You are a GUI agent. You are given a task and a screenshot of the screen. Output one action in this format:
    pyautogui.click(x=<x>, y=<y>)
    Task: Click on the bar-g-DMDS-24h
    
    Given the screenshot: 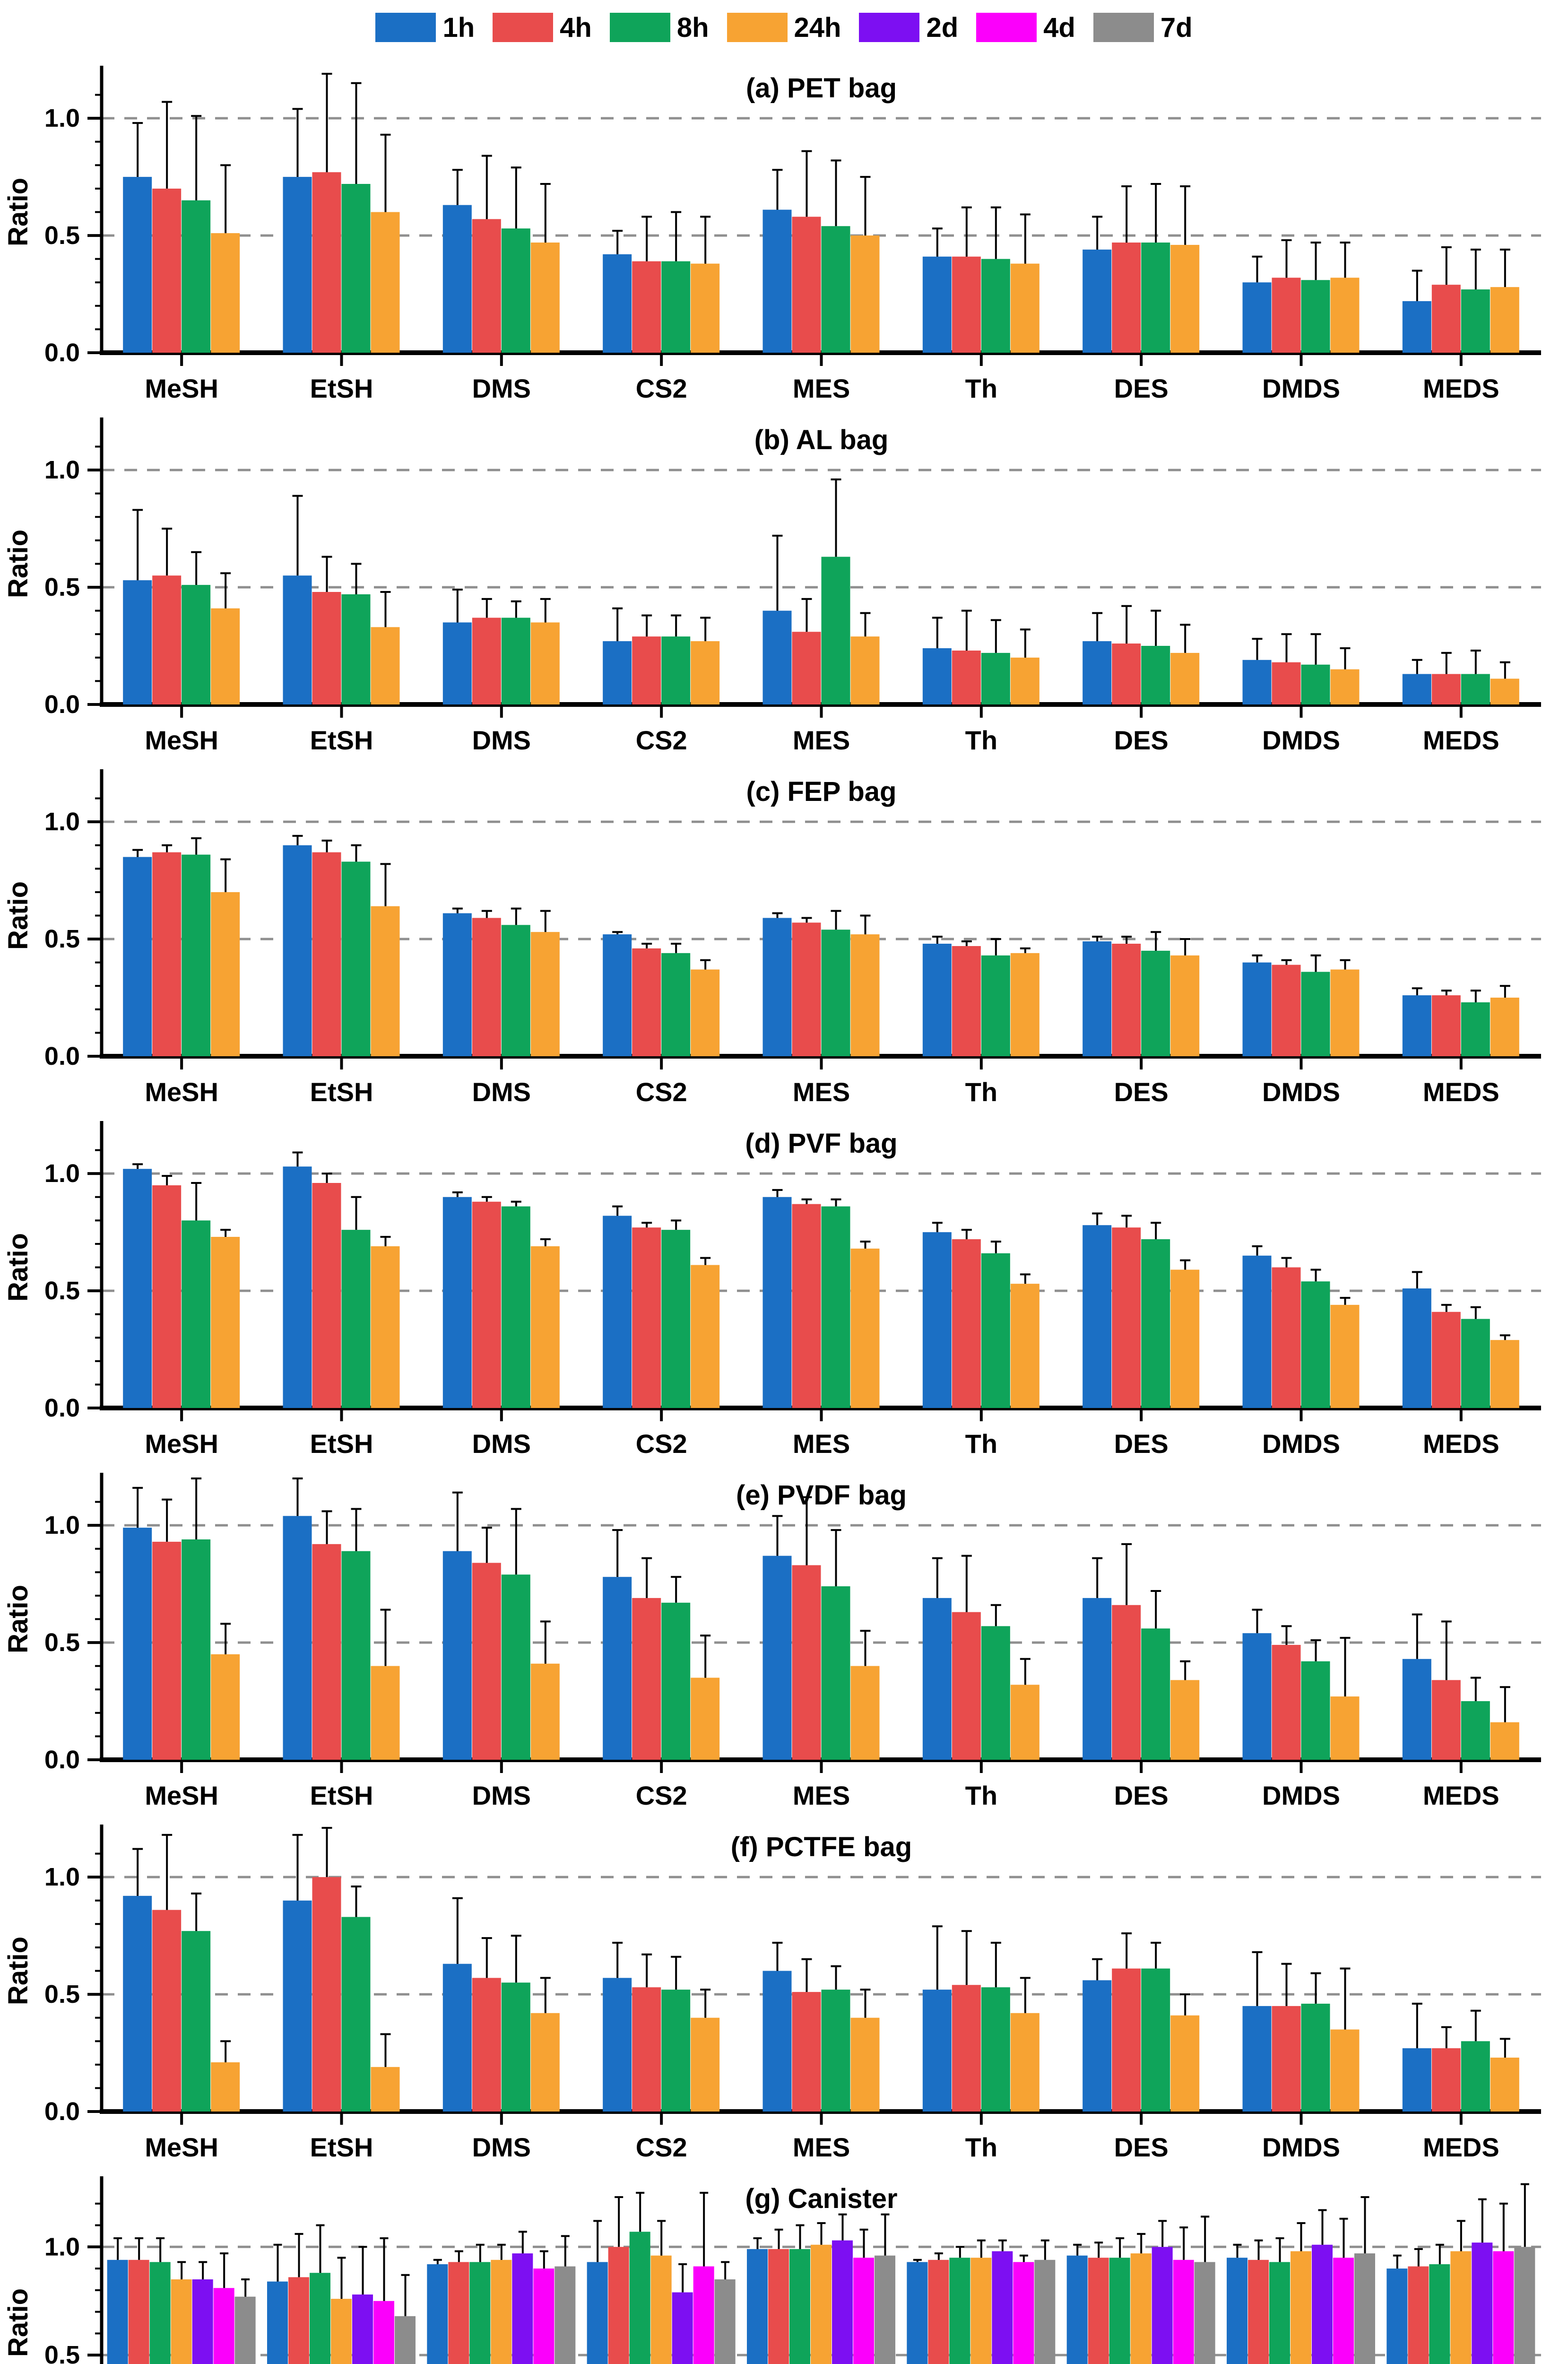 What is the action you would take?
    pyautogui.click(x=1301, y=2307)
    